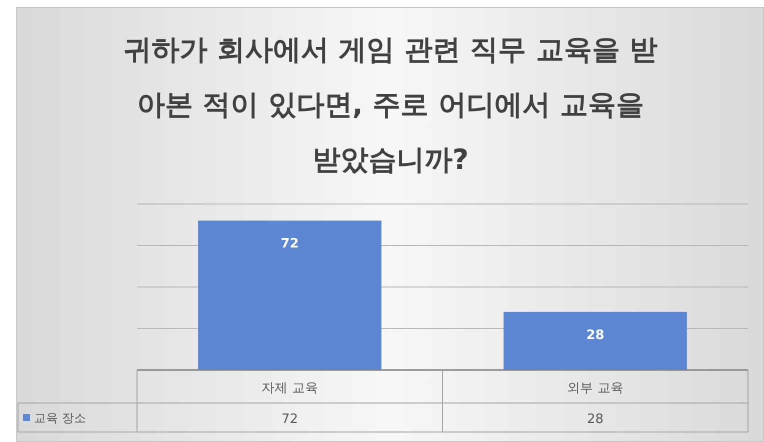 This screenshot has width=764, height=442. What do you see at coordinates (289, 419) in the screenshot?
I see `data-label: 72` at bounding box center [289, 419].